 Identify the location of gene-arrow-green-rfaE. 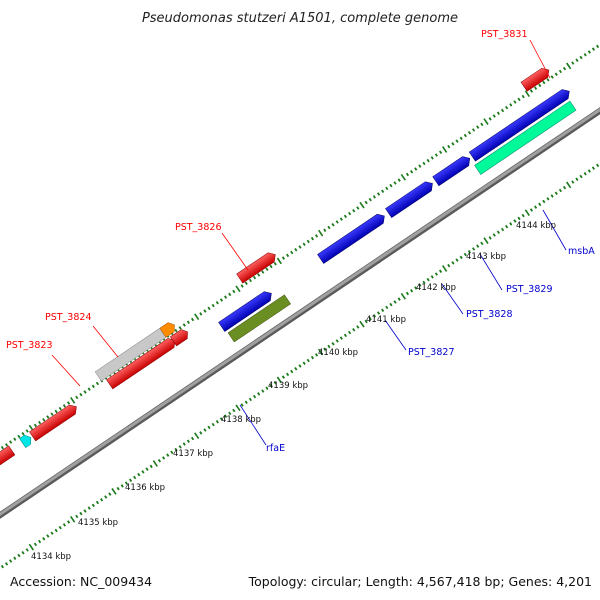
(259, 318).